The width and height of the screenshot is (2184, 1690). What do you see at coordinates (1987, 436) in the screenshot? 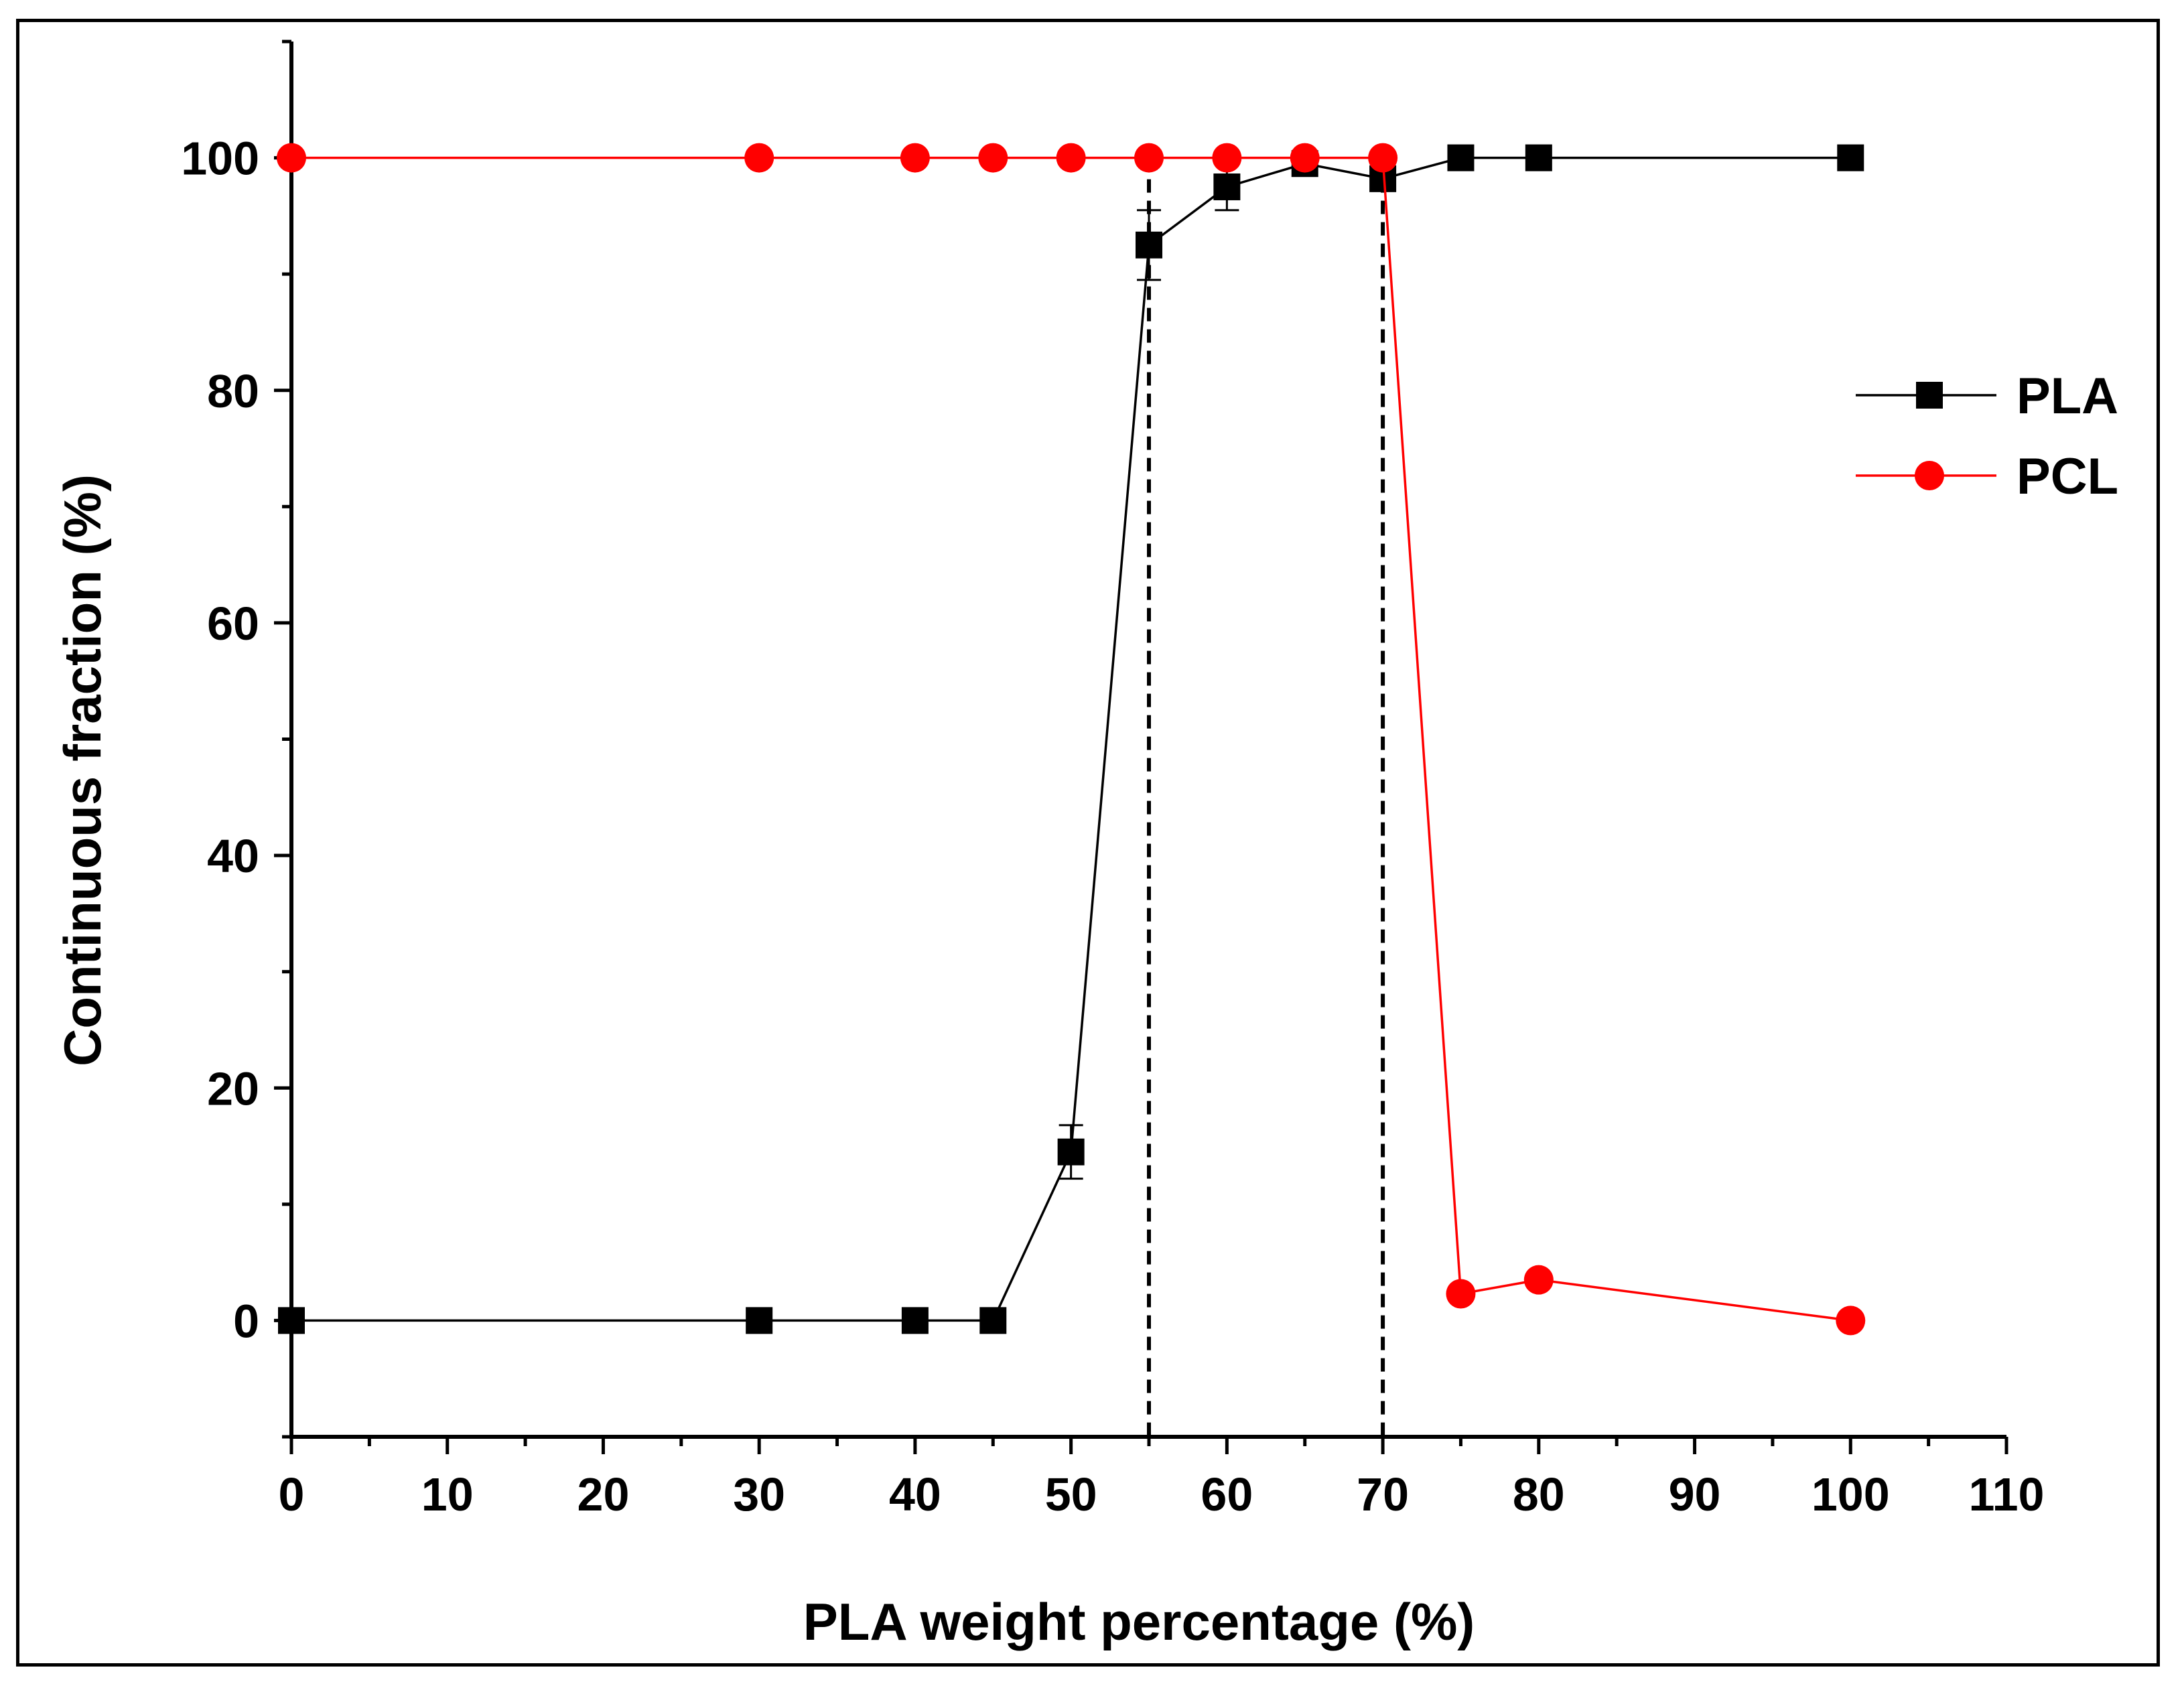
I see `legend: PLA PCL` at bounding box center [1987, 436].